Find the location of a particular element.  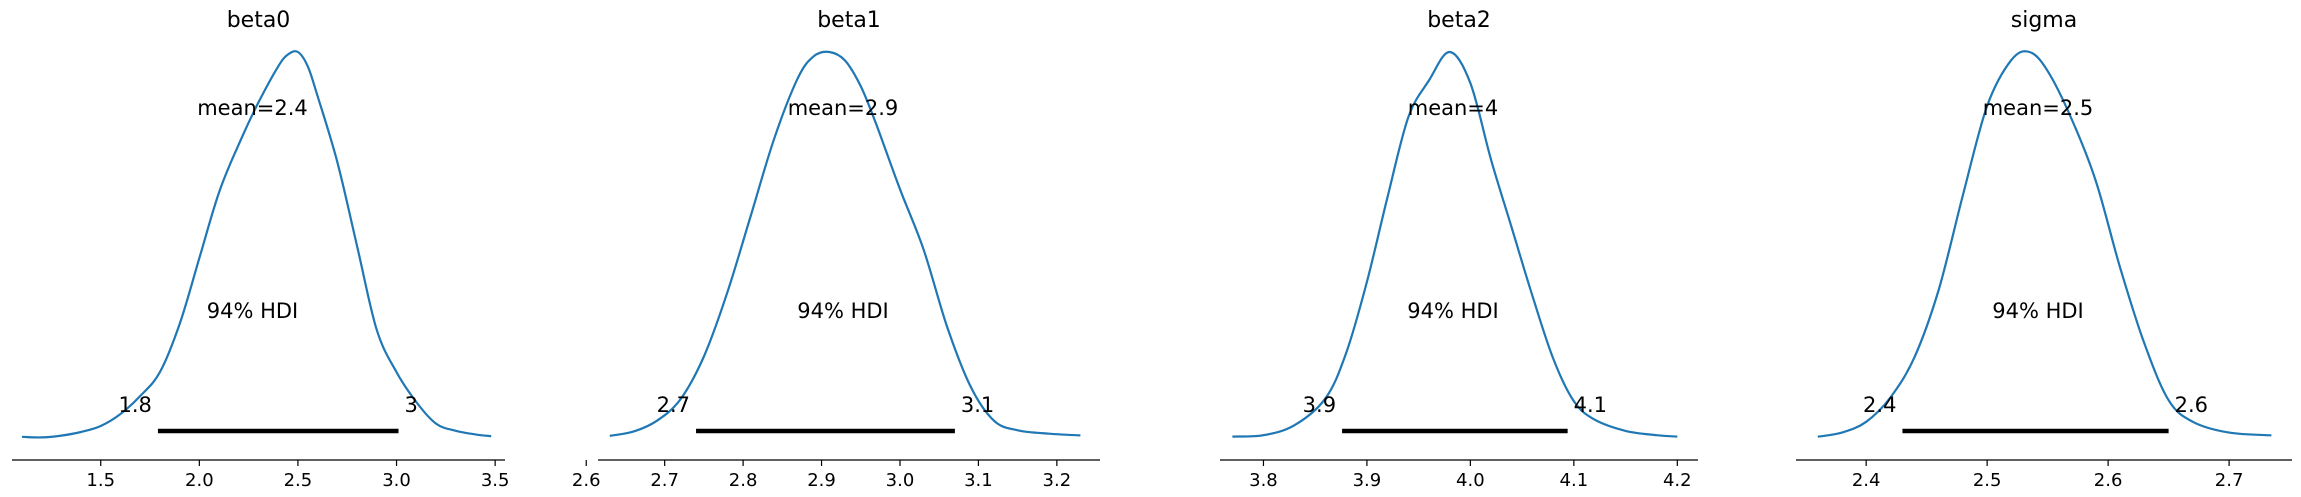

mean-label: mean=2.9 is located at coordinates (843, 108).